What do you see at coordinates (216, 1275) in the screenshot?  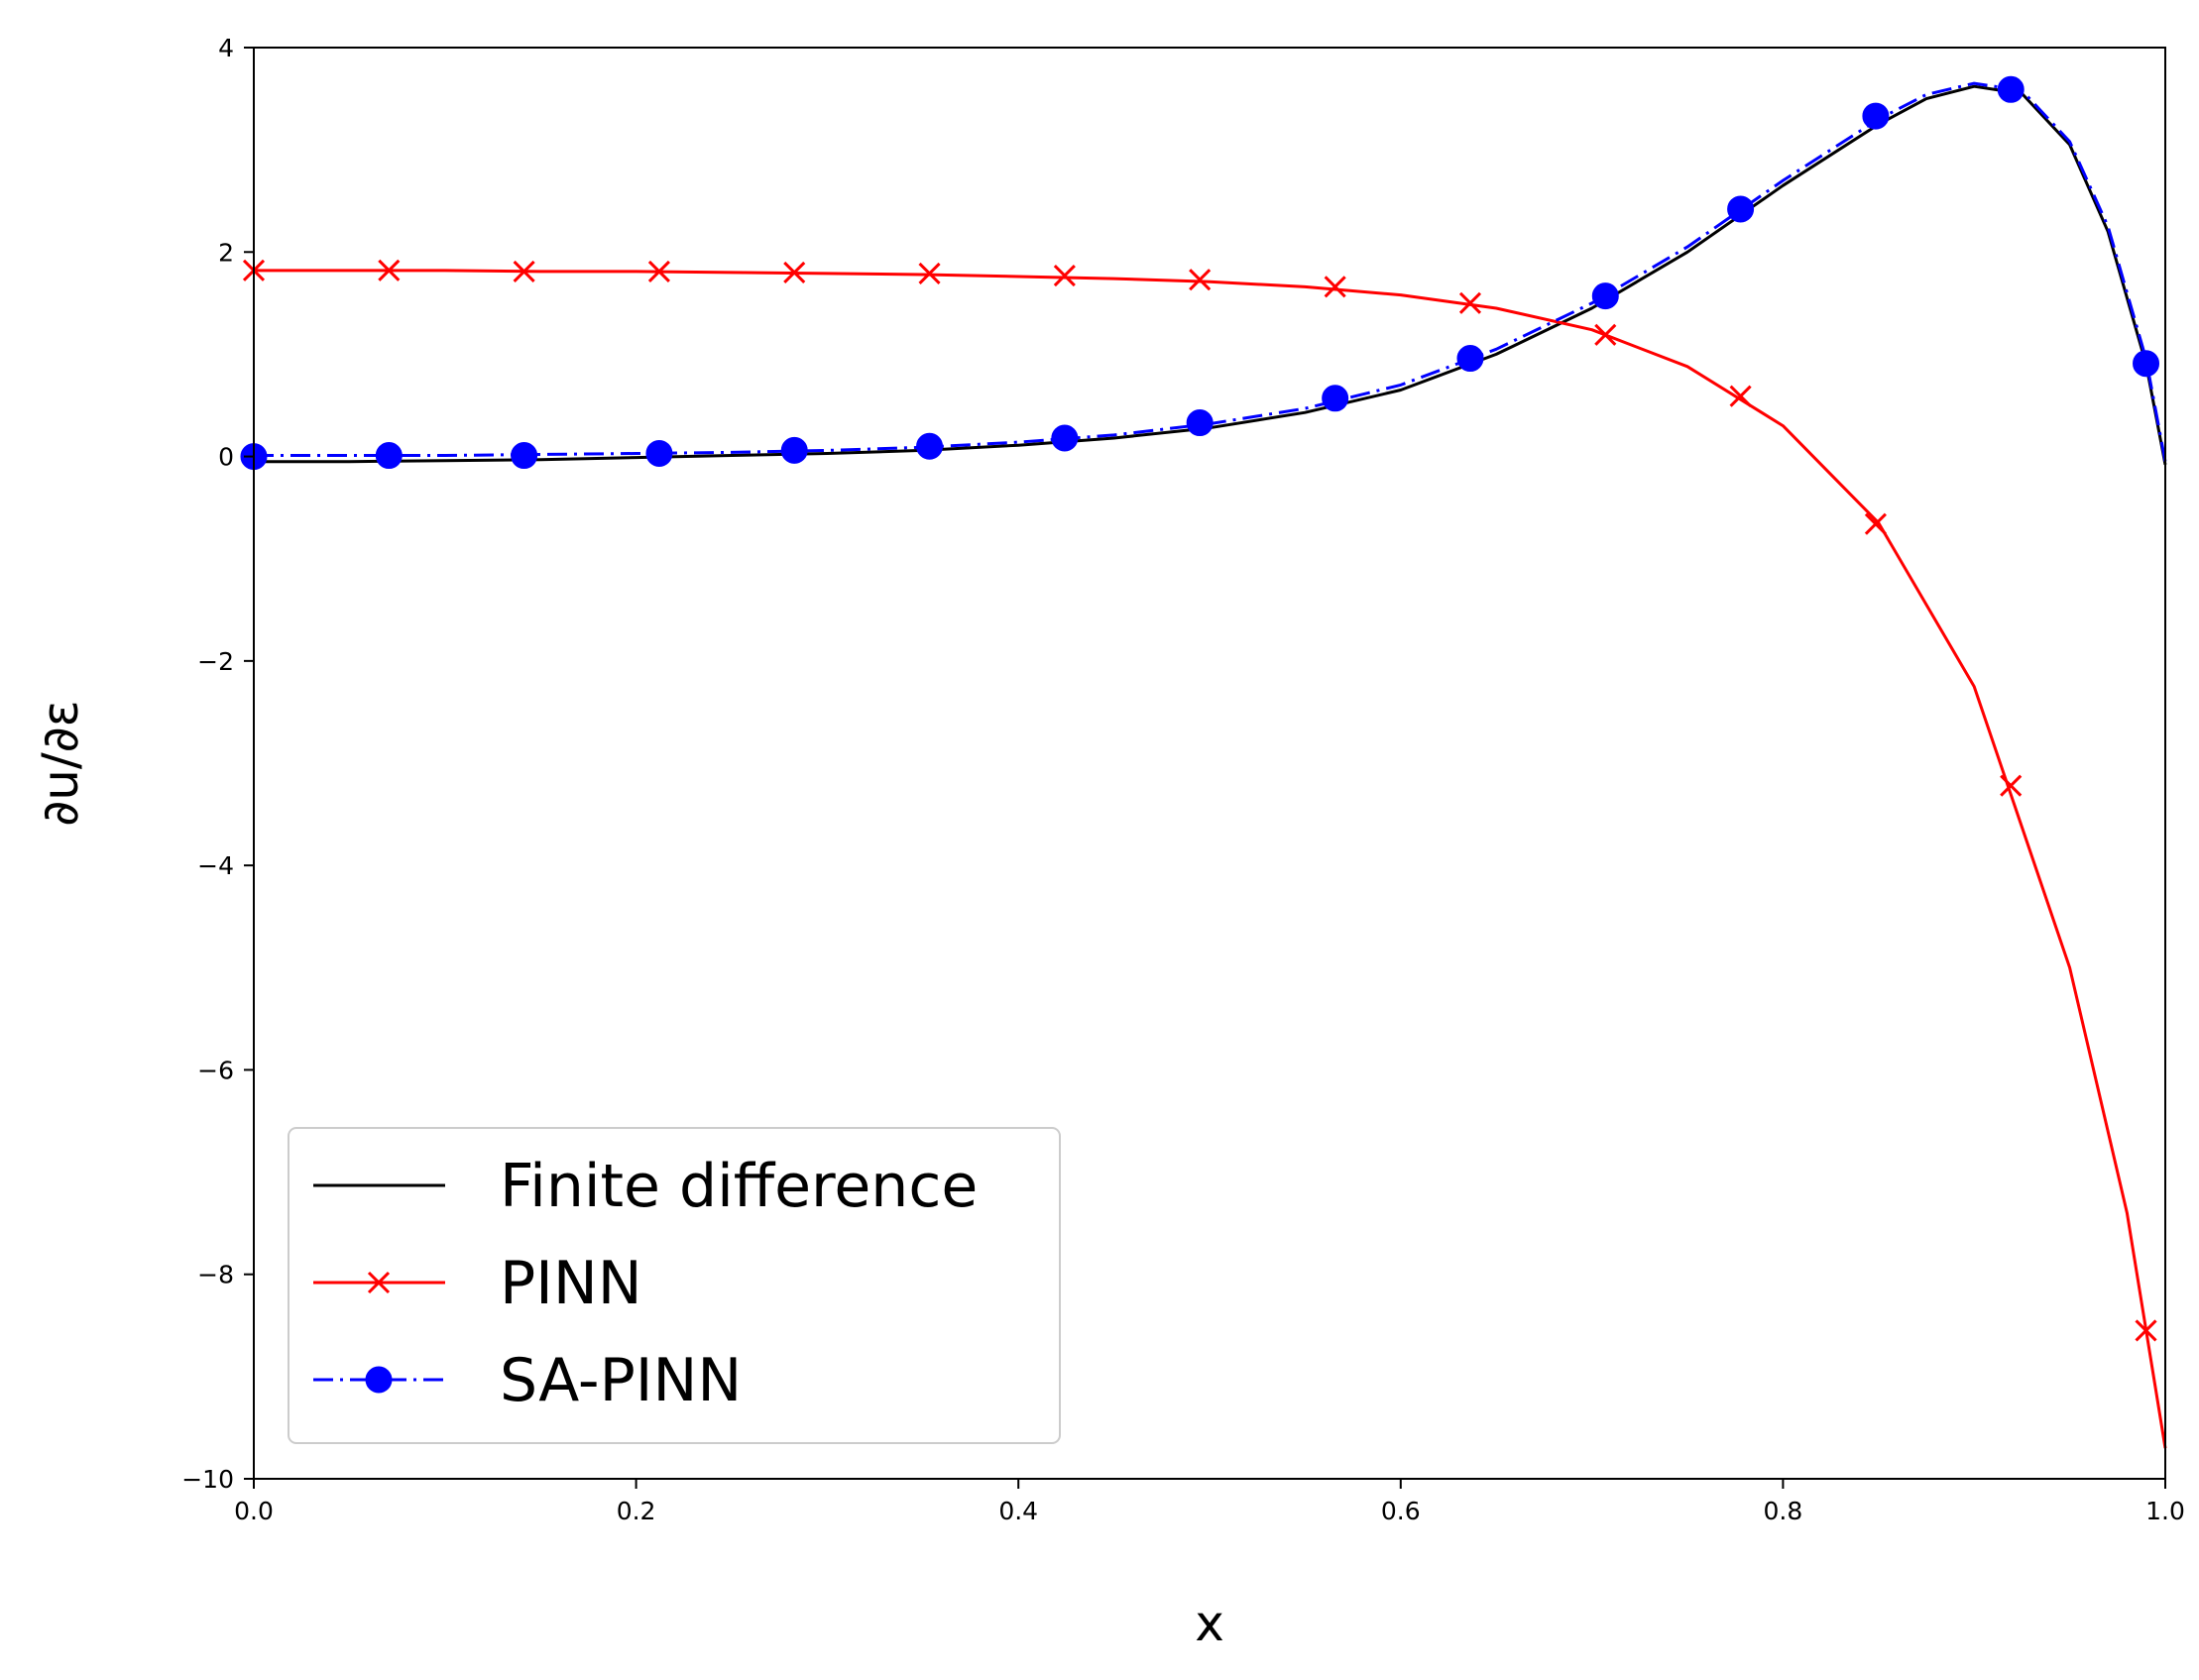 I see `y-tick-label: −8` at bounding box center [216, 1275].